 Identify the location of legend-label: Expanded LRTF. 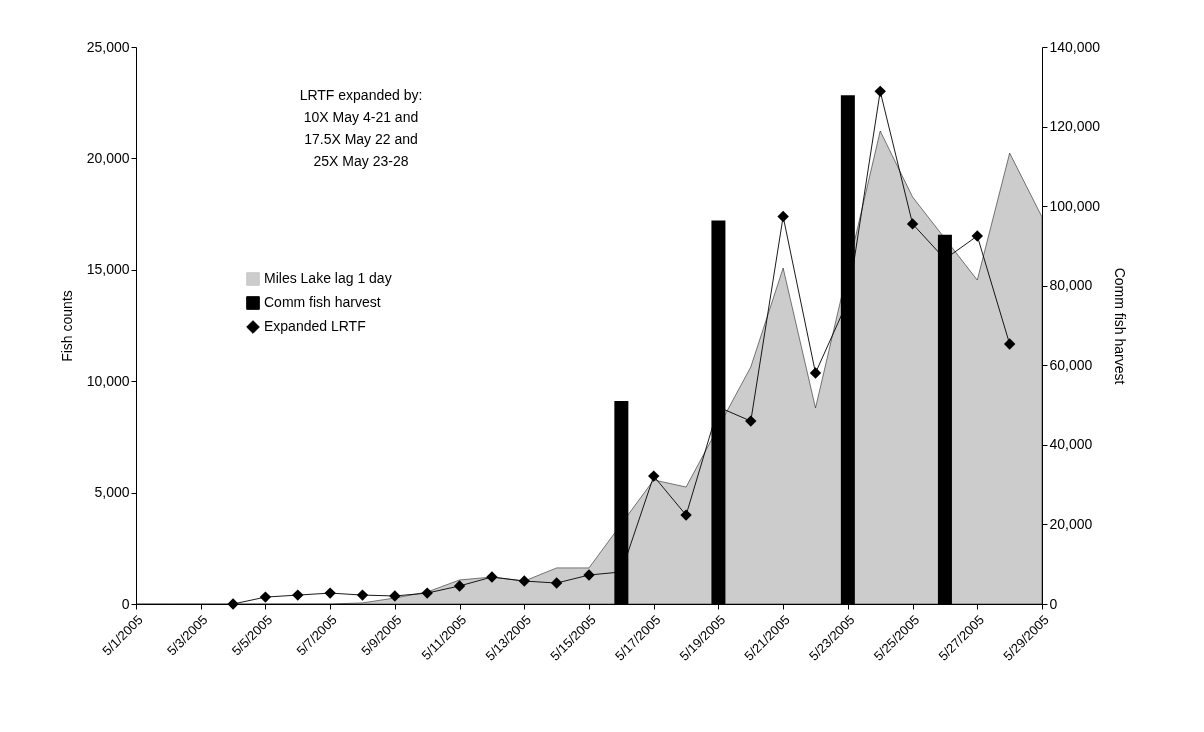
(315, 326).